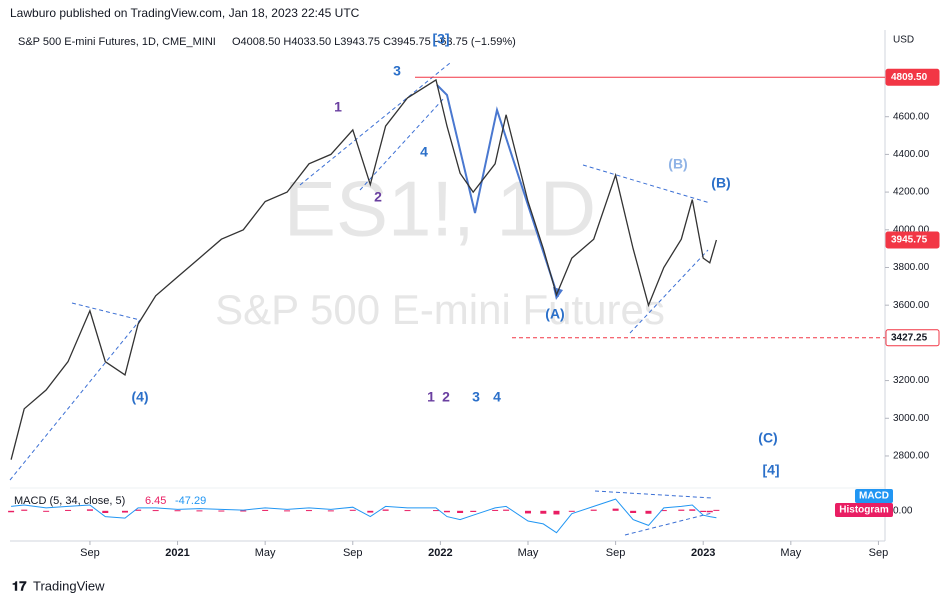  Describe the element at coordinates (440, 309) in the screenshot. I see `watermark-name: S&P 500 E-mini Futures` at that location.